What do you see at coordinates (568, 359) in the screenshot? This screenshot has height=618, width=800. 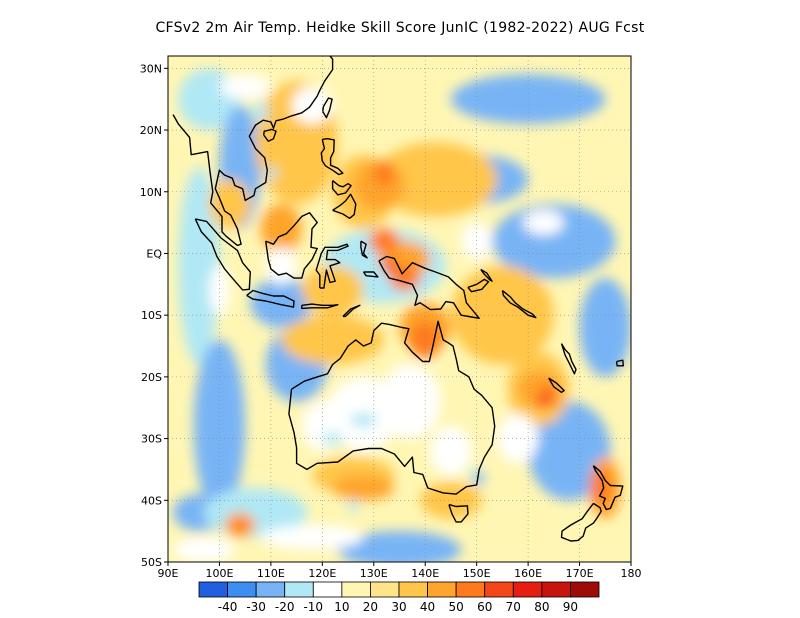 I see `coastline-vanuatu` at bounding box center [568, 359].